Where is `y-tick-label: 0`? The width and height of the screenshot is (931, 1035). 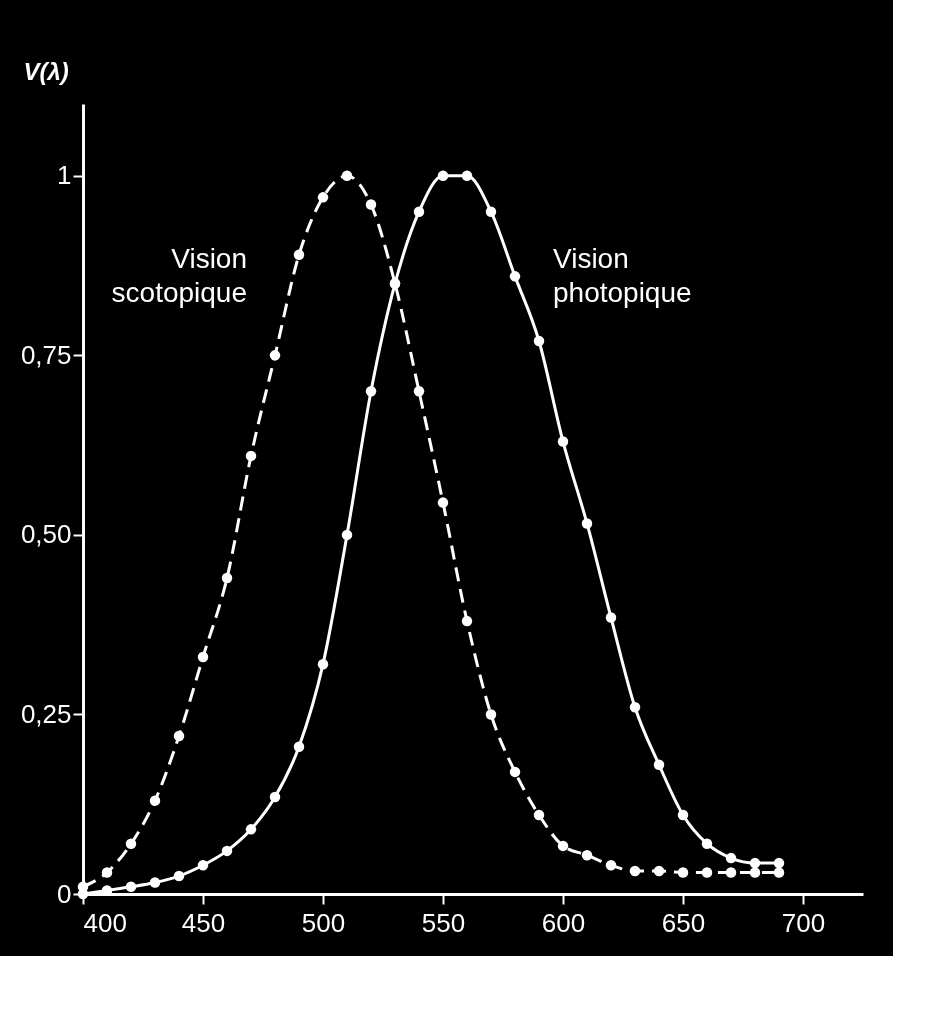
y-tick-label: 0 is located at coordinates (64, 893).